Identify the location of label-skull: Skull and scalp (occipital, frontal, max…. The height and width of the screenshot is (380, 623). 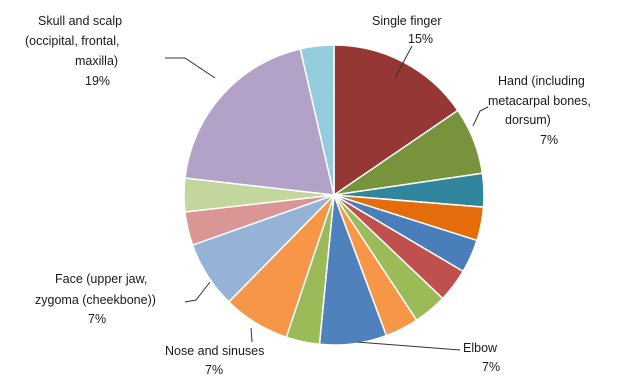
(73, 51).